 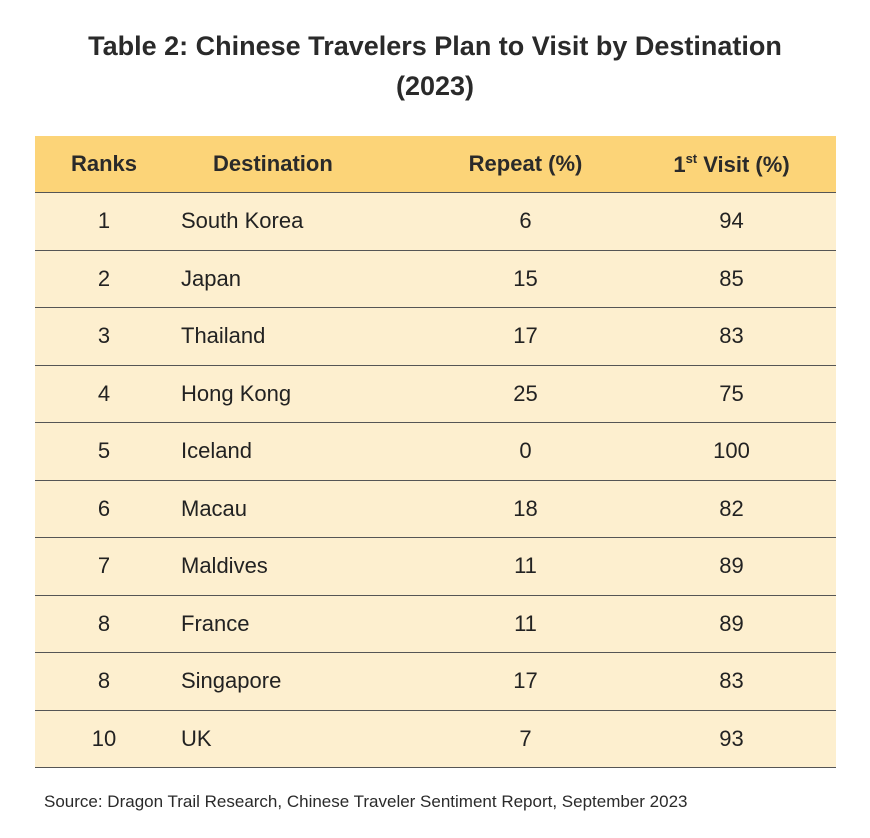 What do you see at coordinates (298, 336) in the screenshot?
I see `cell-destination: Thailand` at bounding box center [298, 336].